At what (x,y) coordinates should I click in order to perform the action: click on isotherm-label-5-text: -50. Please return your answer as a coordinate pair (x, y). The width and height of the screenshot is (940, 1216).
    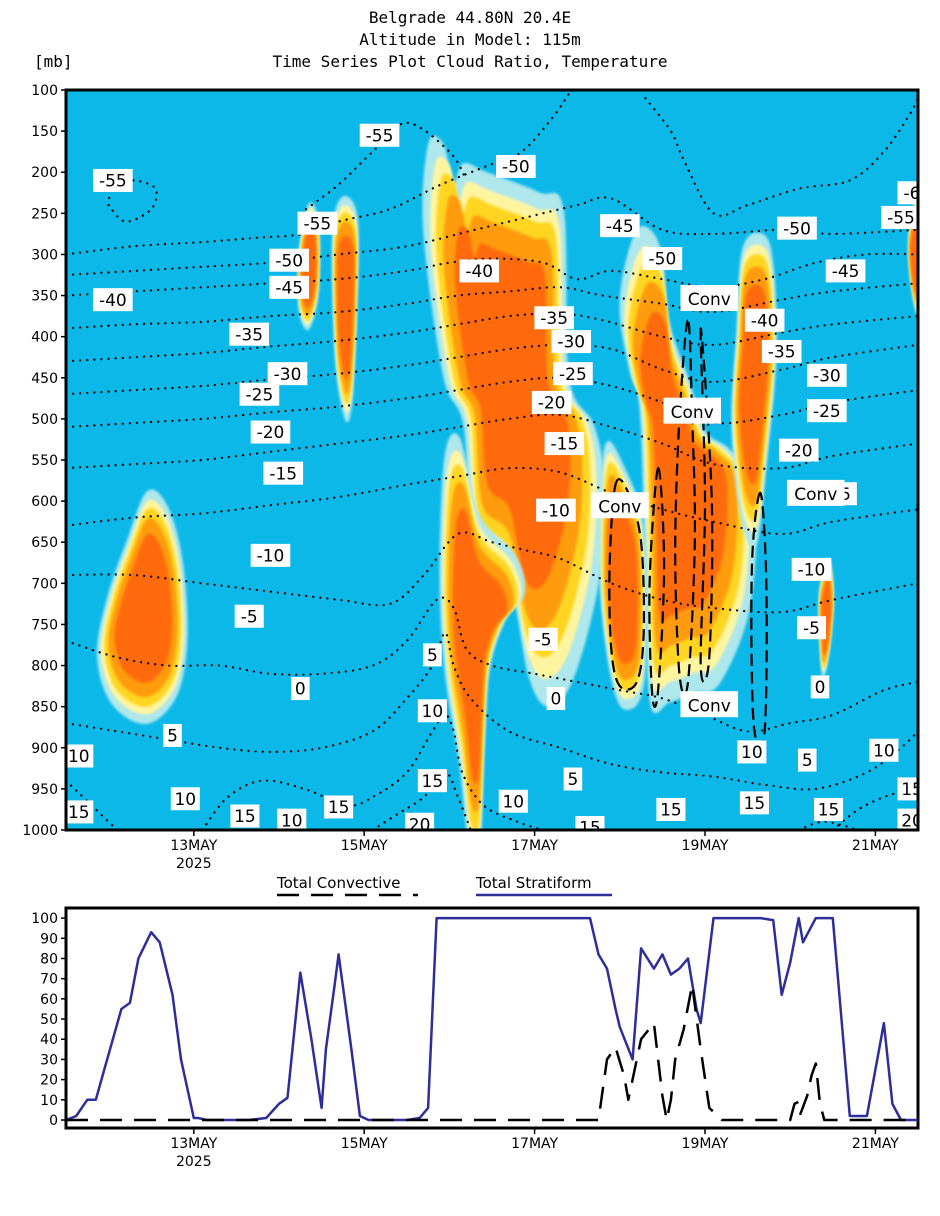
    Looking at the image, I should click on (516, 168).